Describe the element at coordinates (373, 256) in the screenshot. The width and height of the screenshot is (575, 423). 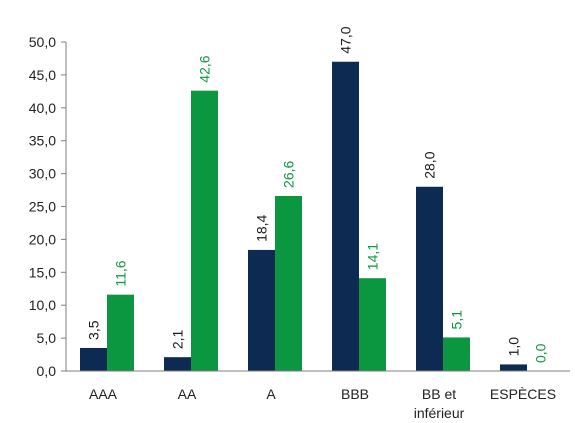
I see `data-label: 14,1` at that location.